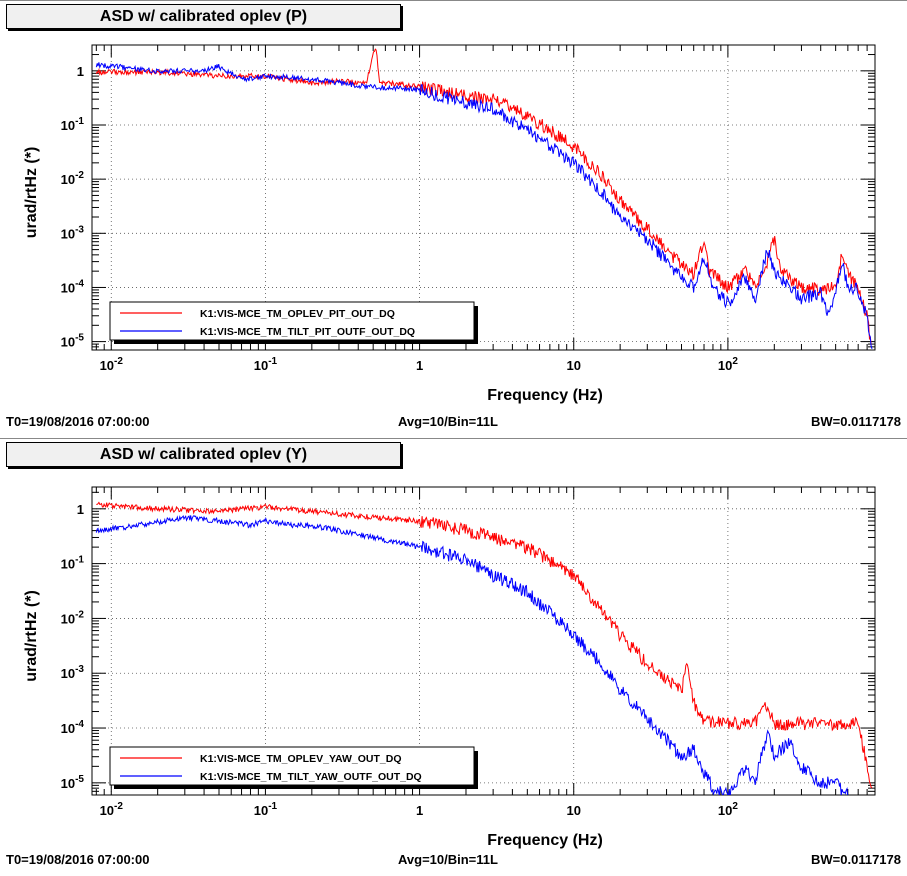 This screenshot has width=907, height=876. I want to click on plot-title: ASD w/ calibrated oplev (P), so click(203, 16).